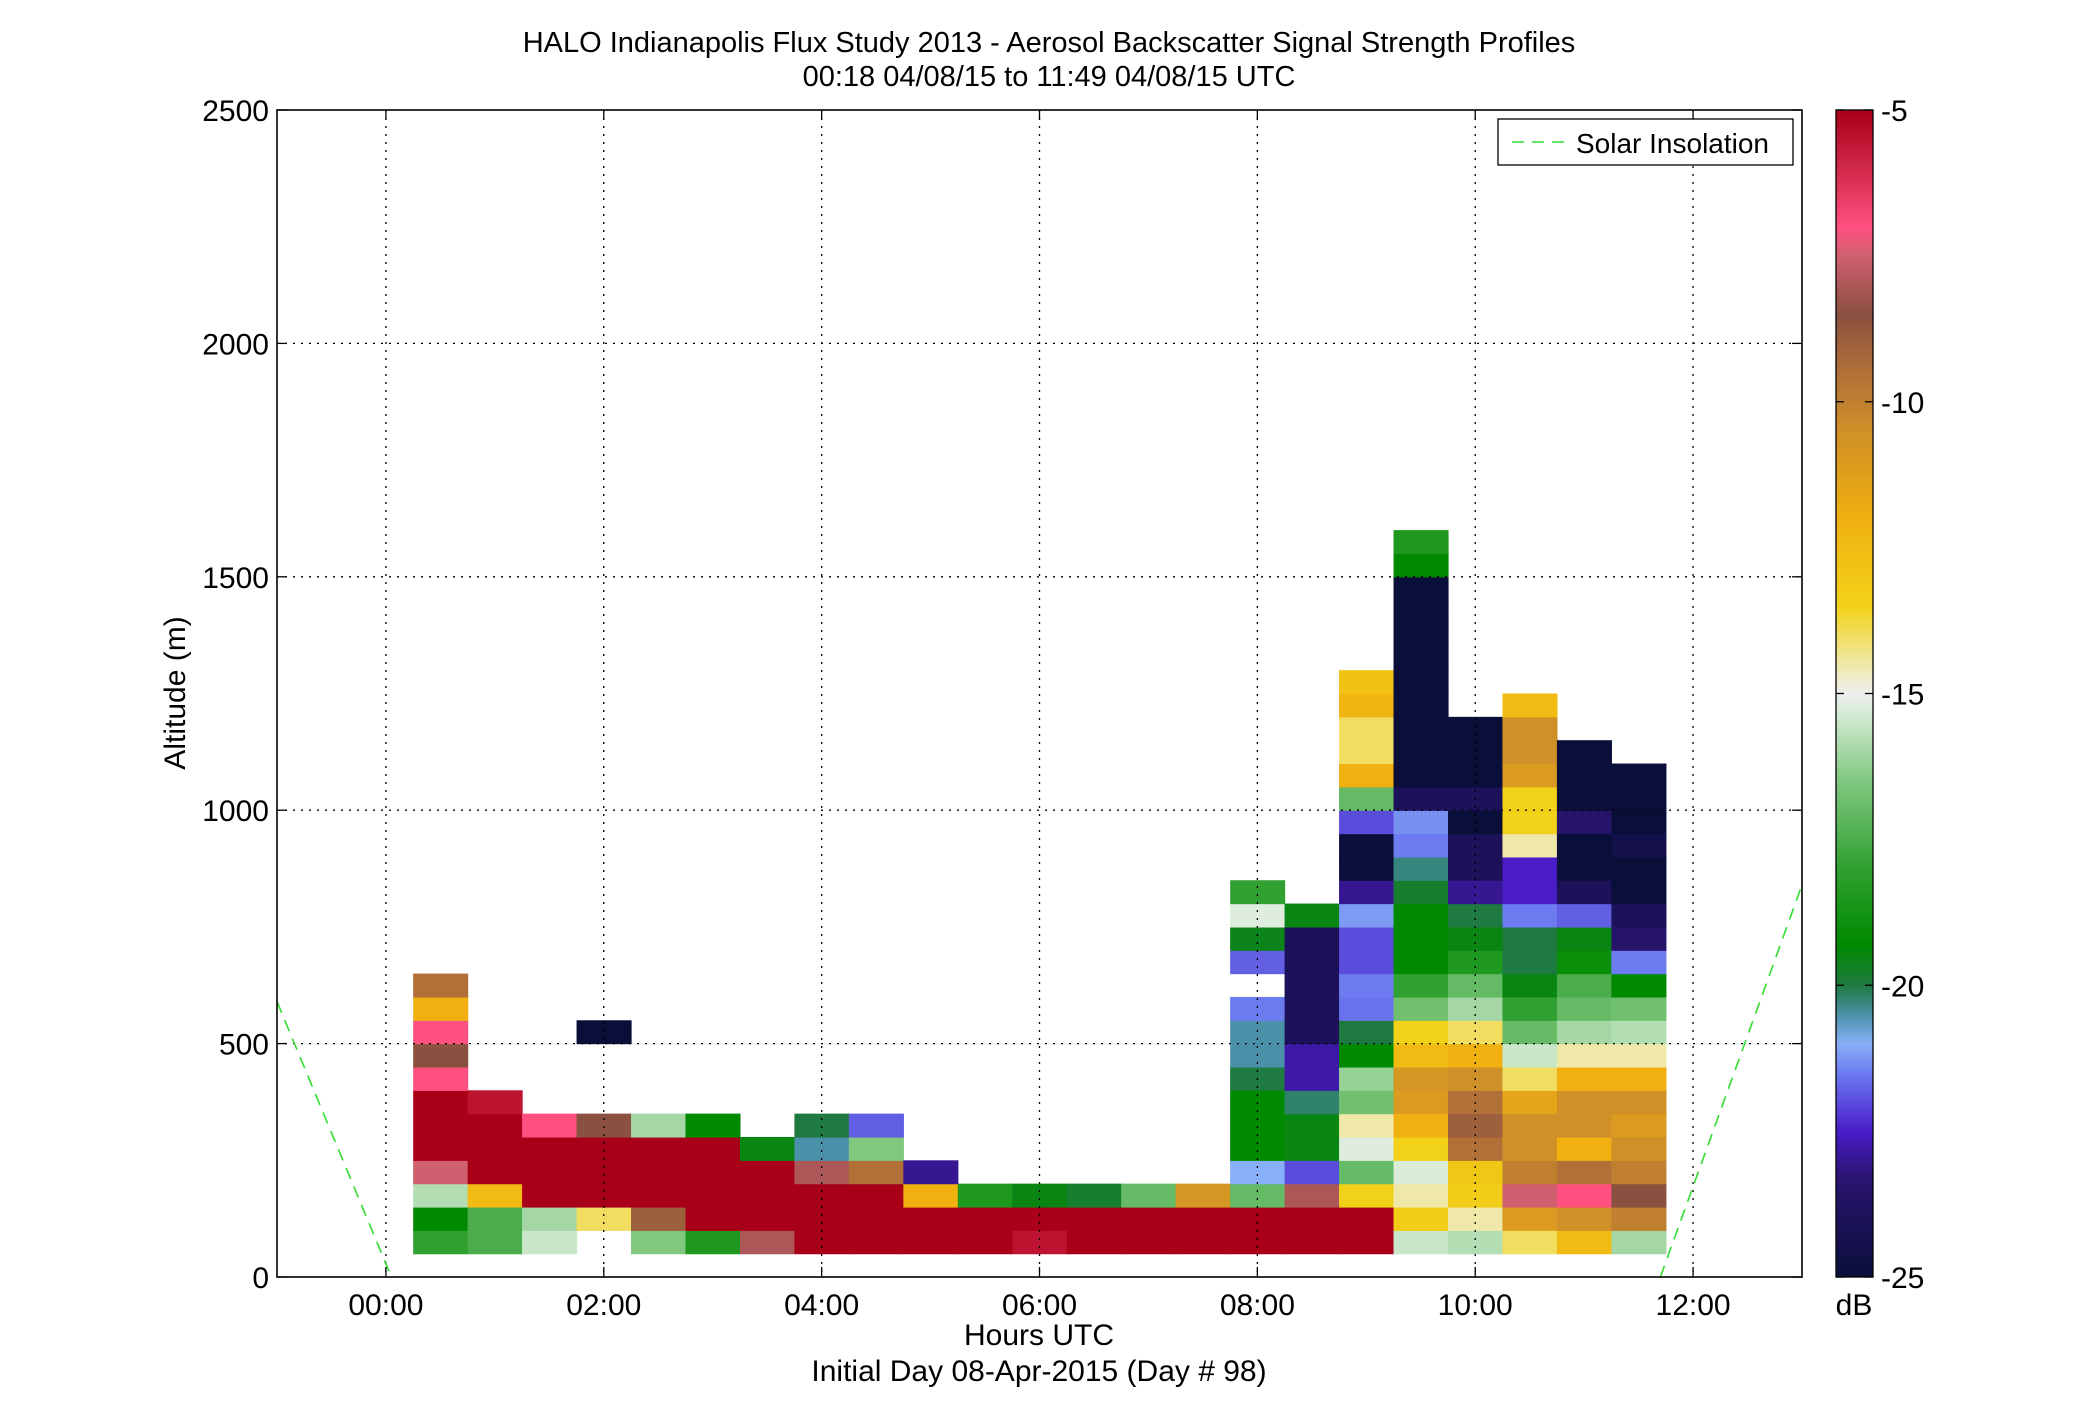  I want to click on colorbar-tick-label: -5, so click(1894, 111).